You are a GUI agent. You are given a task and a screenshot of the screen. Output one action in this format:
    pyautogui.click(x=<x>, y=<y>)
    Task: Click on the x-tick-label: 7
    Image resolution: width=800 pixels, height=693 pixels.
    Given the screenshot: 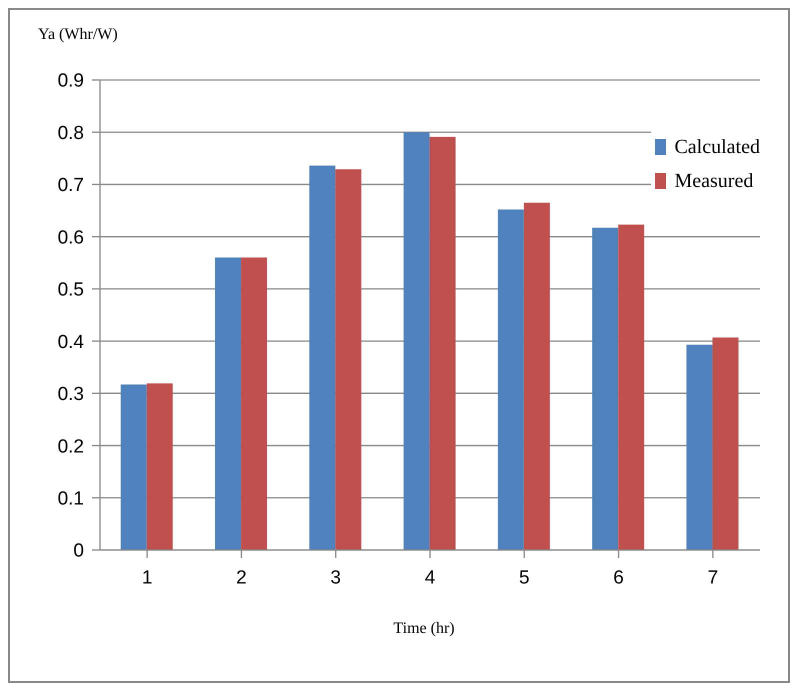 What is the action you would take?
    pyautogui.click(x=713, y=577)
    